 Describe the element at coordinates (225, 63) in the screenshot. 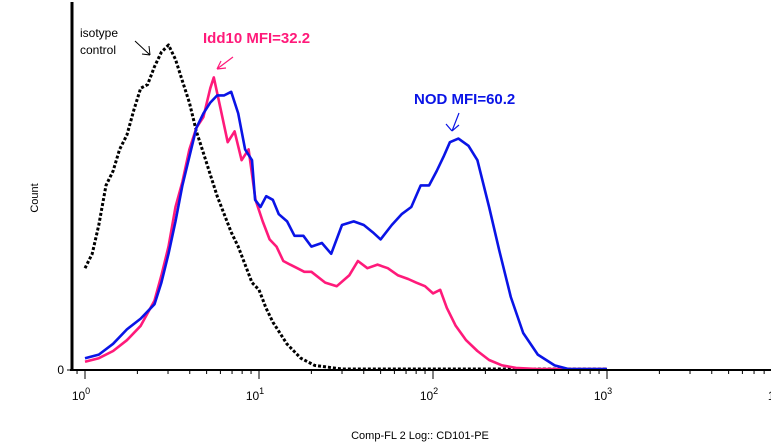

I see `idd10-arrow` at that location.